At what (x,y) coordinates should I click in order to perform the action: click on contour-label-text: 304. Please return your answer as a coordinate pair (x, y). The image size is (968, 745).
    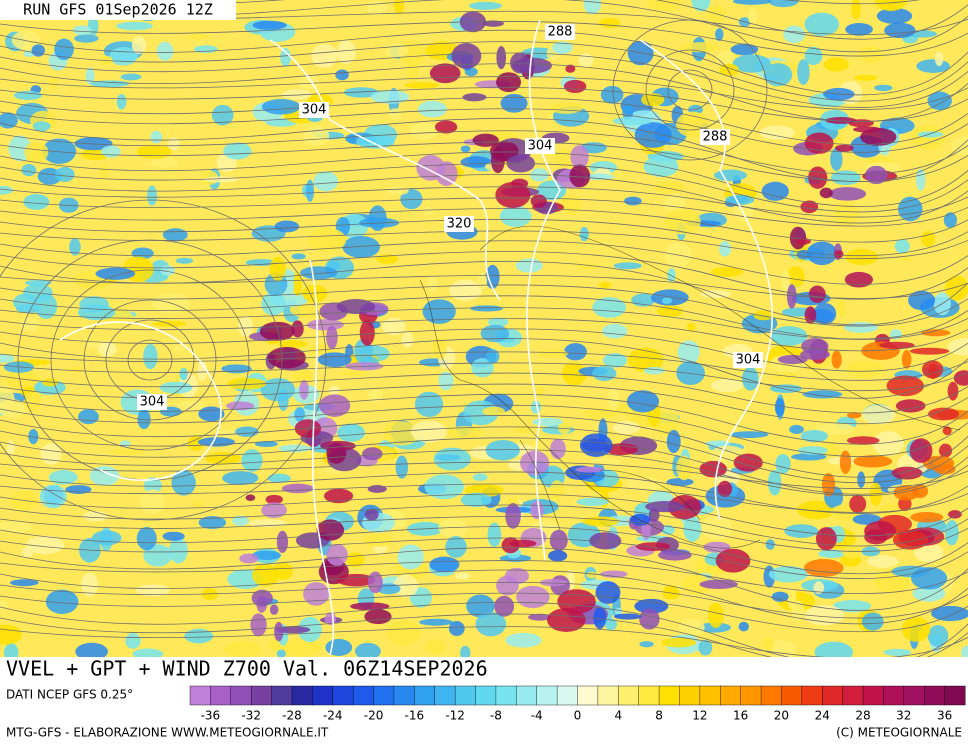
    Looking at the image, I should click on (314, 110).